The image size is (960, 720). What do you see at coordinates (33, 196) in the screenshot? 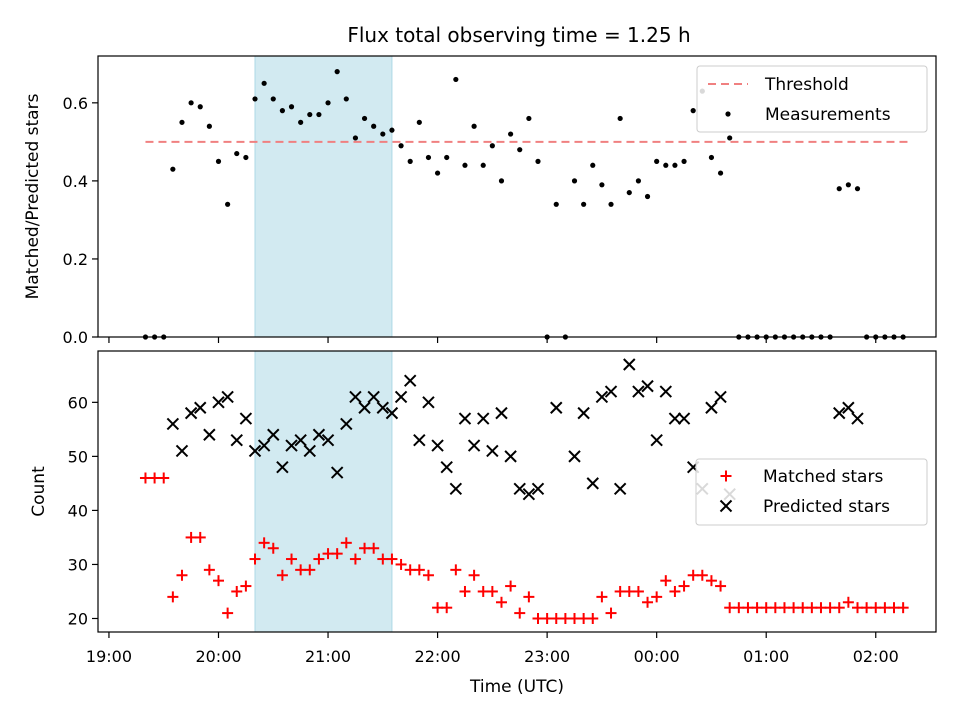
I see `top-y-axis-label: Matched/Predicted stars` at bounding box center [33, 196].